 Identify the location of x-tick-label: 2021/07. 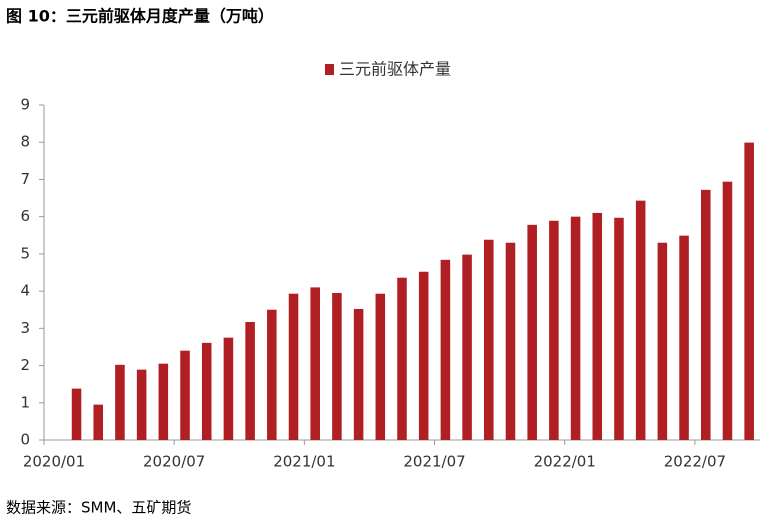
(434, 462).